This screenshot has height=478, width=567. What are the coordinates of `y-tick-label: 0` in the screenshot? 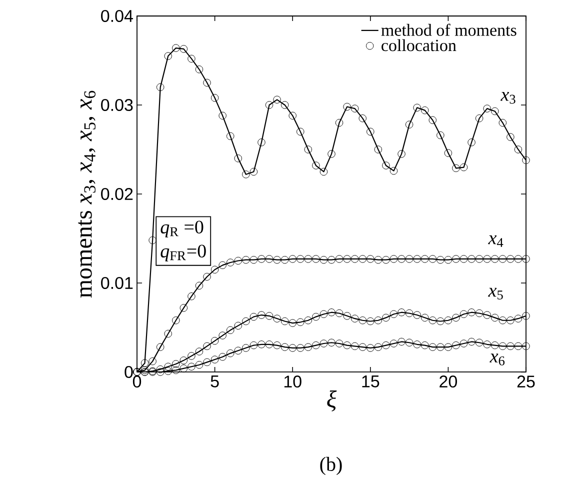 It's located at (128, 372).